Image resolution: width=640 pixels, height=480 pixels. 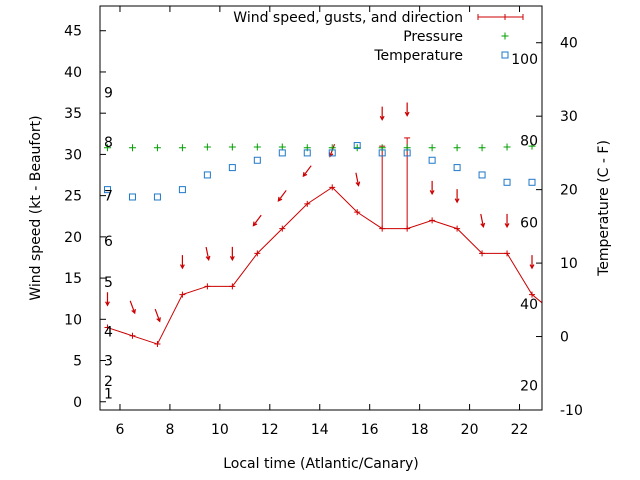 I want to click on beaufort-label: 7, so click(x=108, y=197).